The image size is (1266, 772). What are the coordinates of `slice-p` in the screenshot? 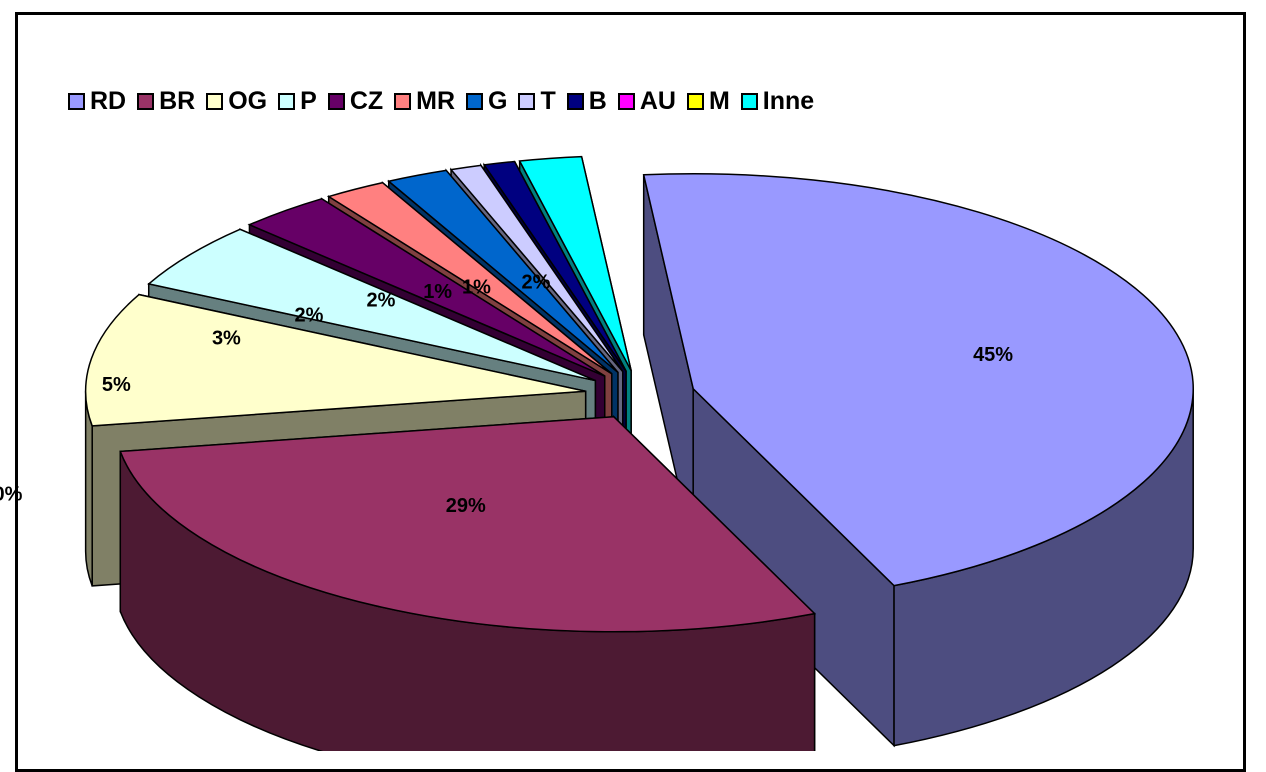 It's located at (371, 305).